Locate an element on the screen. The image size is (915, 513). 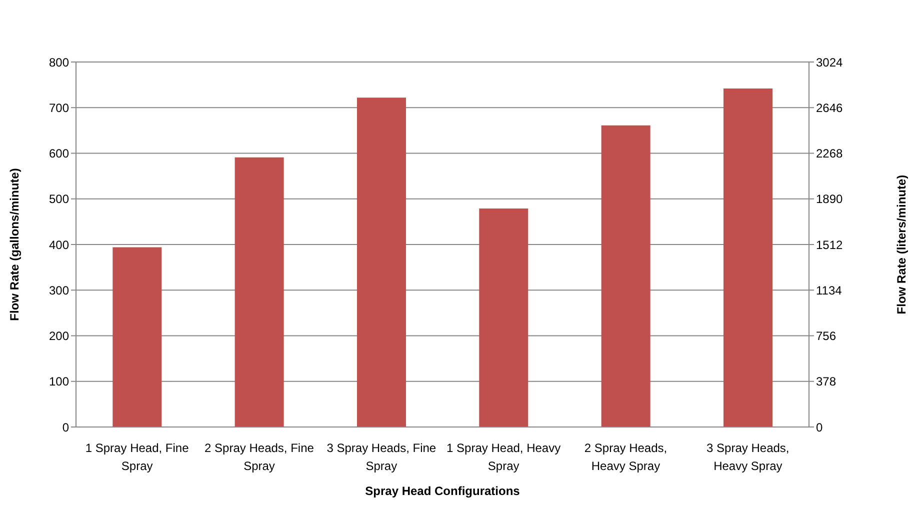
y-tick-label: 0 is located at coordinates (66, 427).